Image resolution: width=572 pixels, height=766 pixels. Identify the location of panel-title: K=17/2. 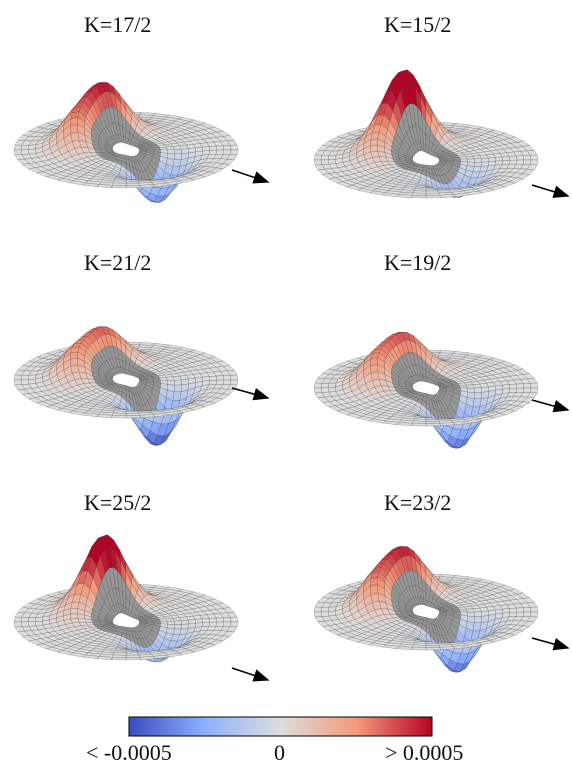
(118, 24).